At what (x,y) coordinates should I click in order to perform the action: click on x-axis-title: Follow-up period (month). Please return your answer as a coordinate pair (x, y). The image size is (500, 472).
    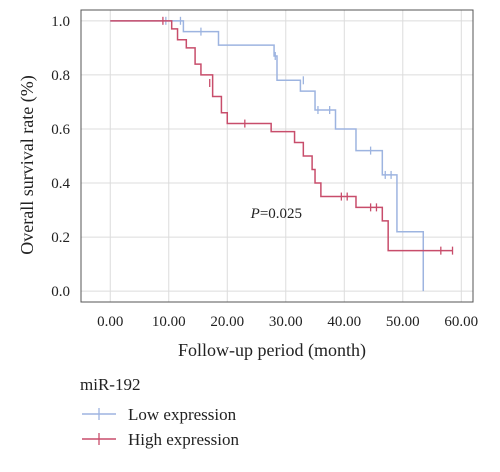
    Looking at the image, I should click on (272, 350).